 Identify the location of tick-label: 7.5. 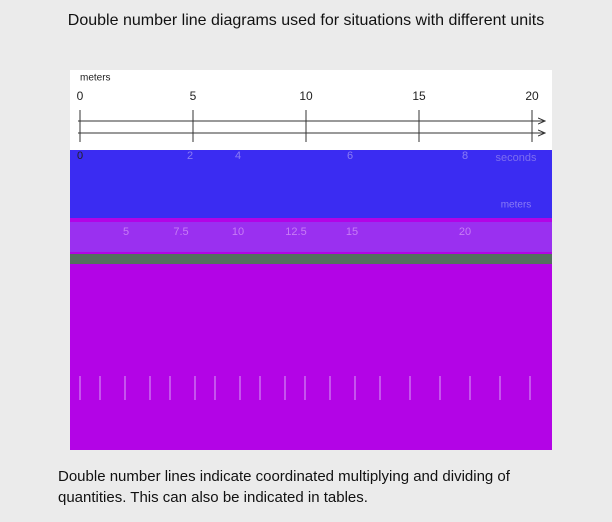
(180, 232).